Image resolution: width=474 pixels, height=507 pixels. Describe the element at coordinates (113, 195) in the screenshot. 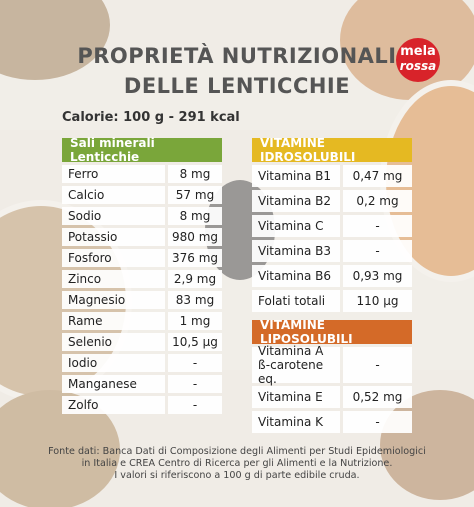

I see `mineral-name: Calcio` at that location.